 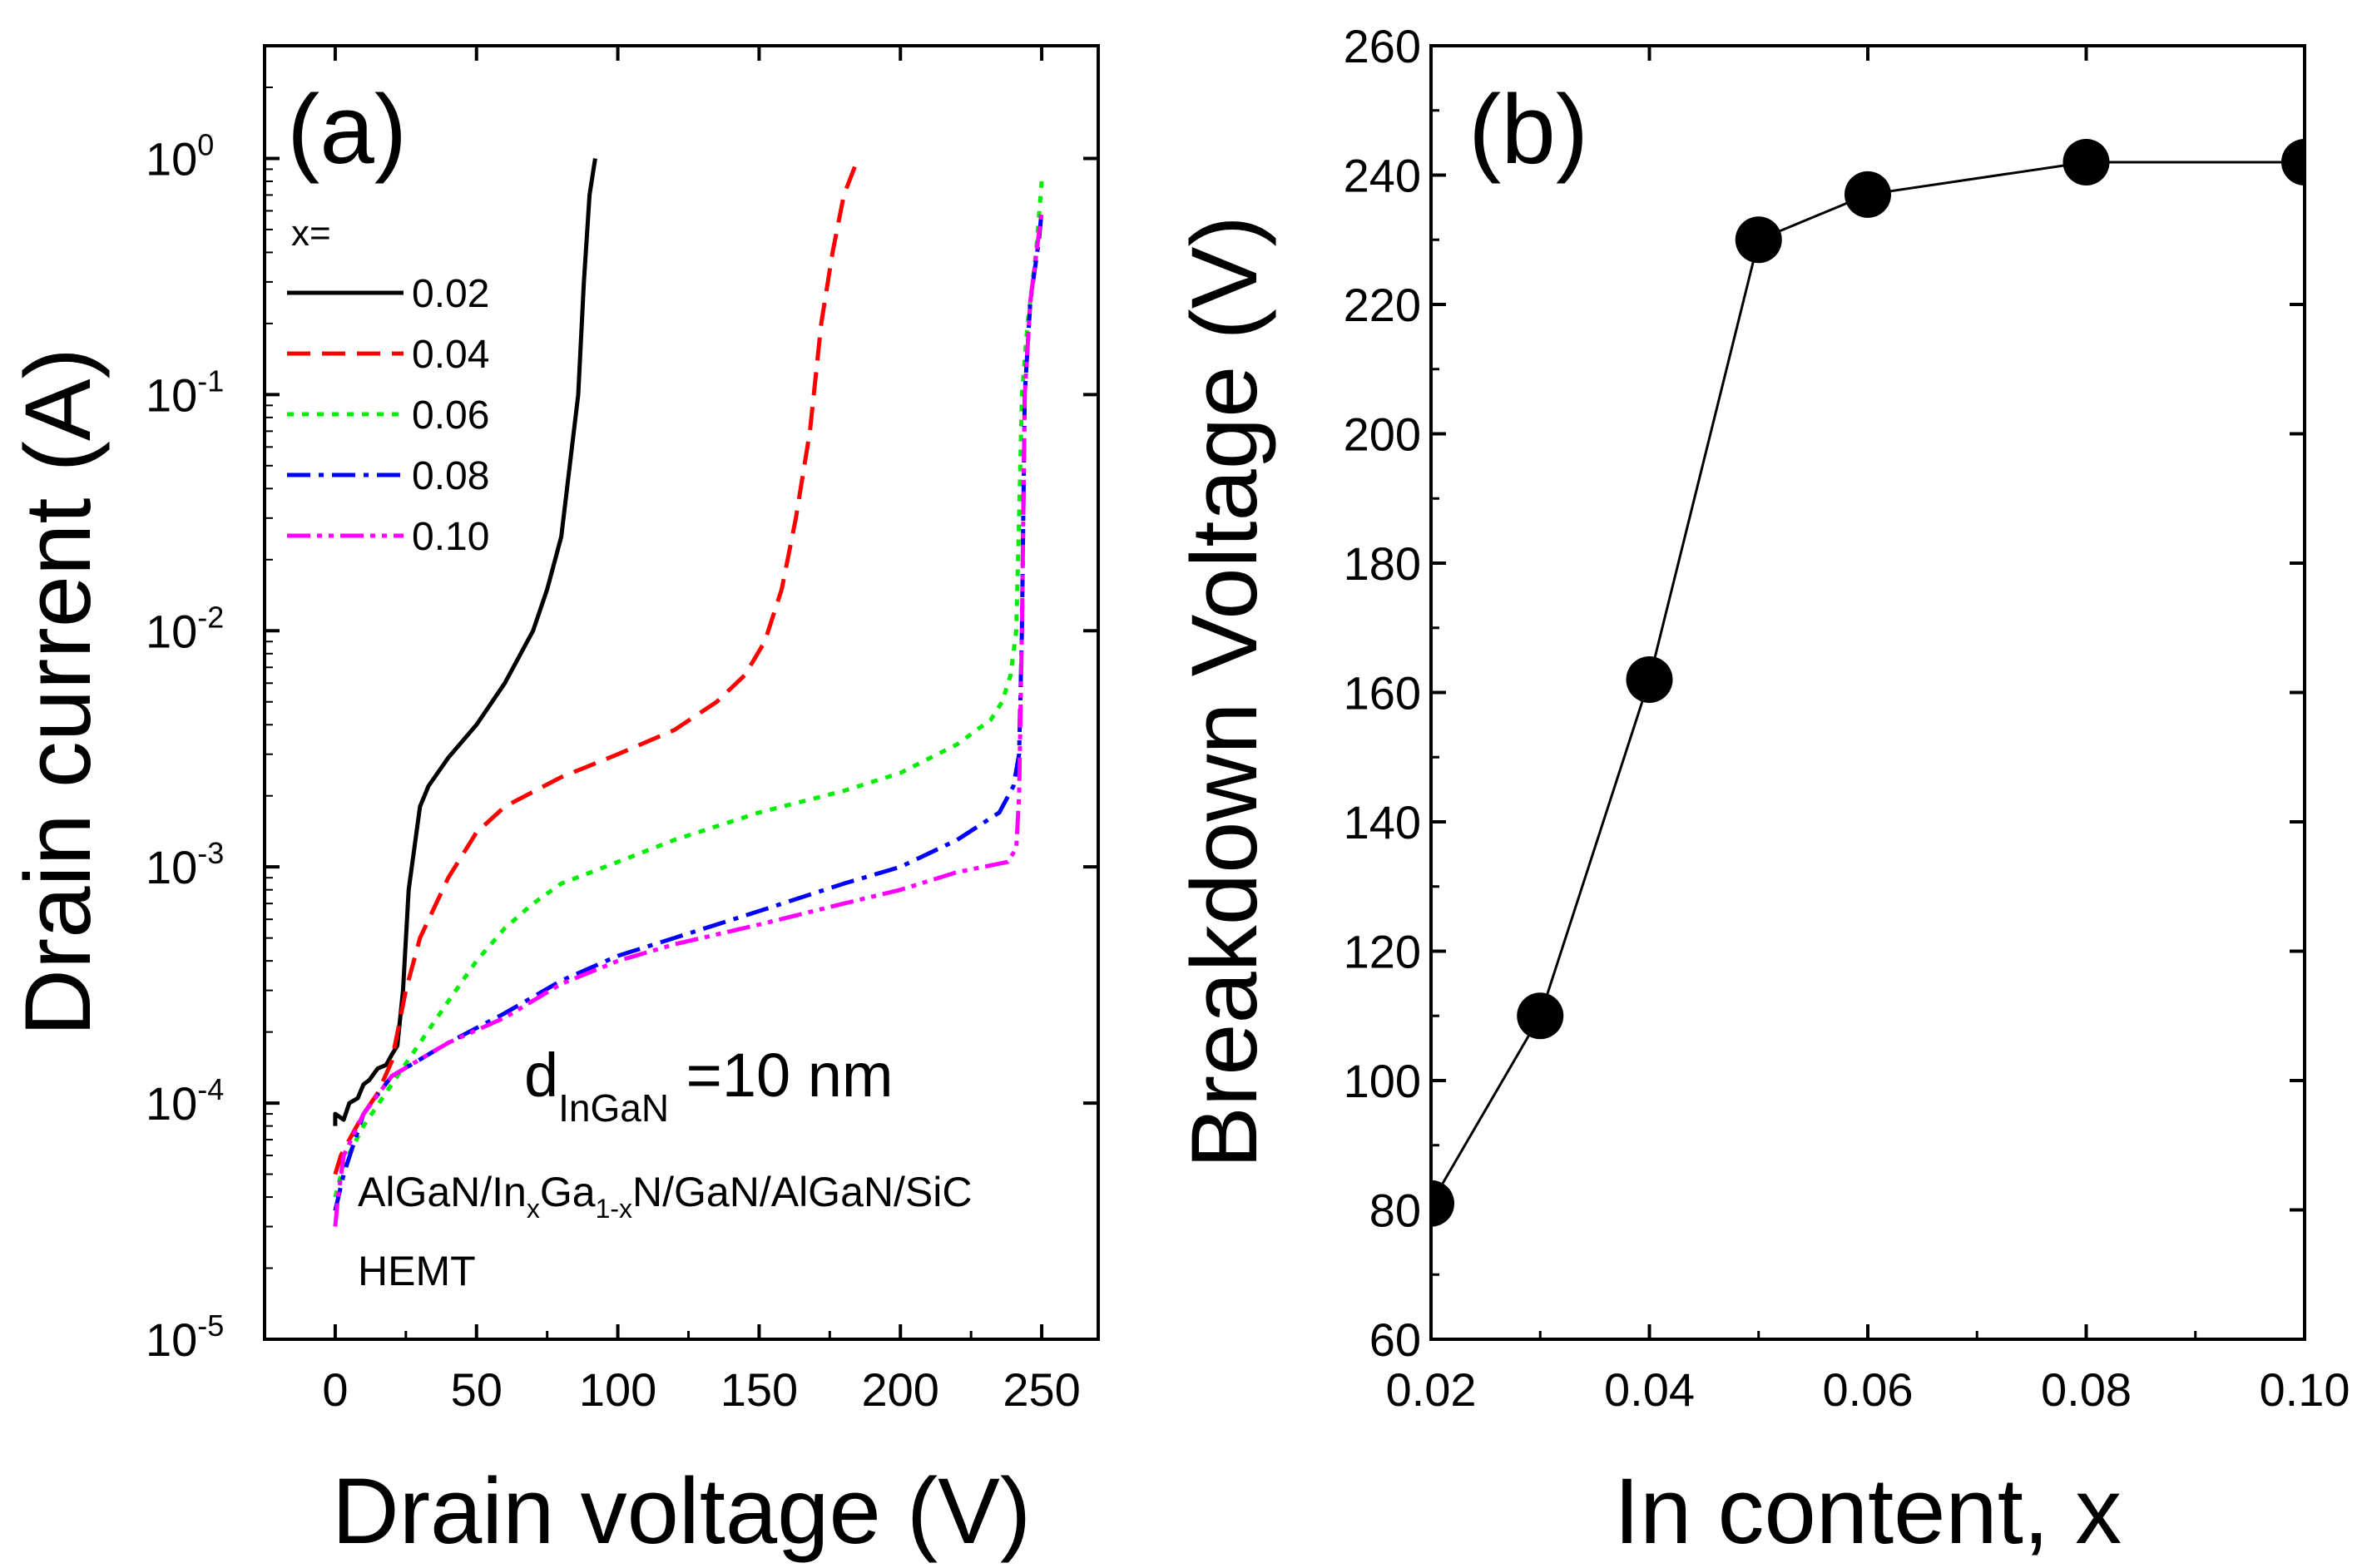 What do you see at coordinates (1868, 1389) in the screenshot?
I see `x-tick-label: 0.06` at bounding box center [1868, 1389].